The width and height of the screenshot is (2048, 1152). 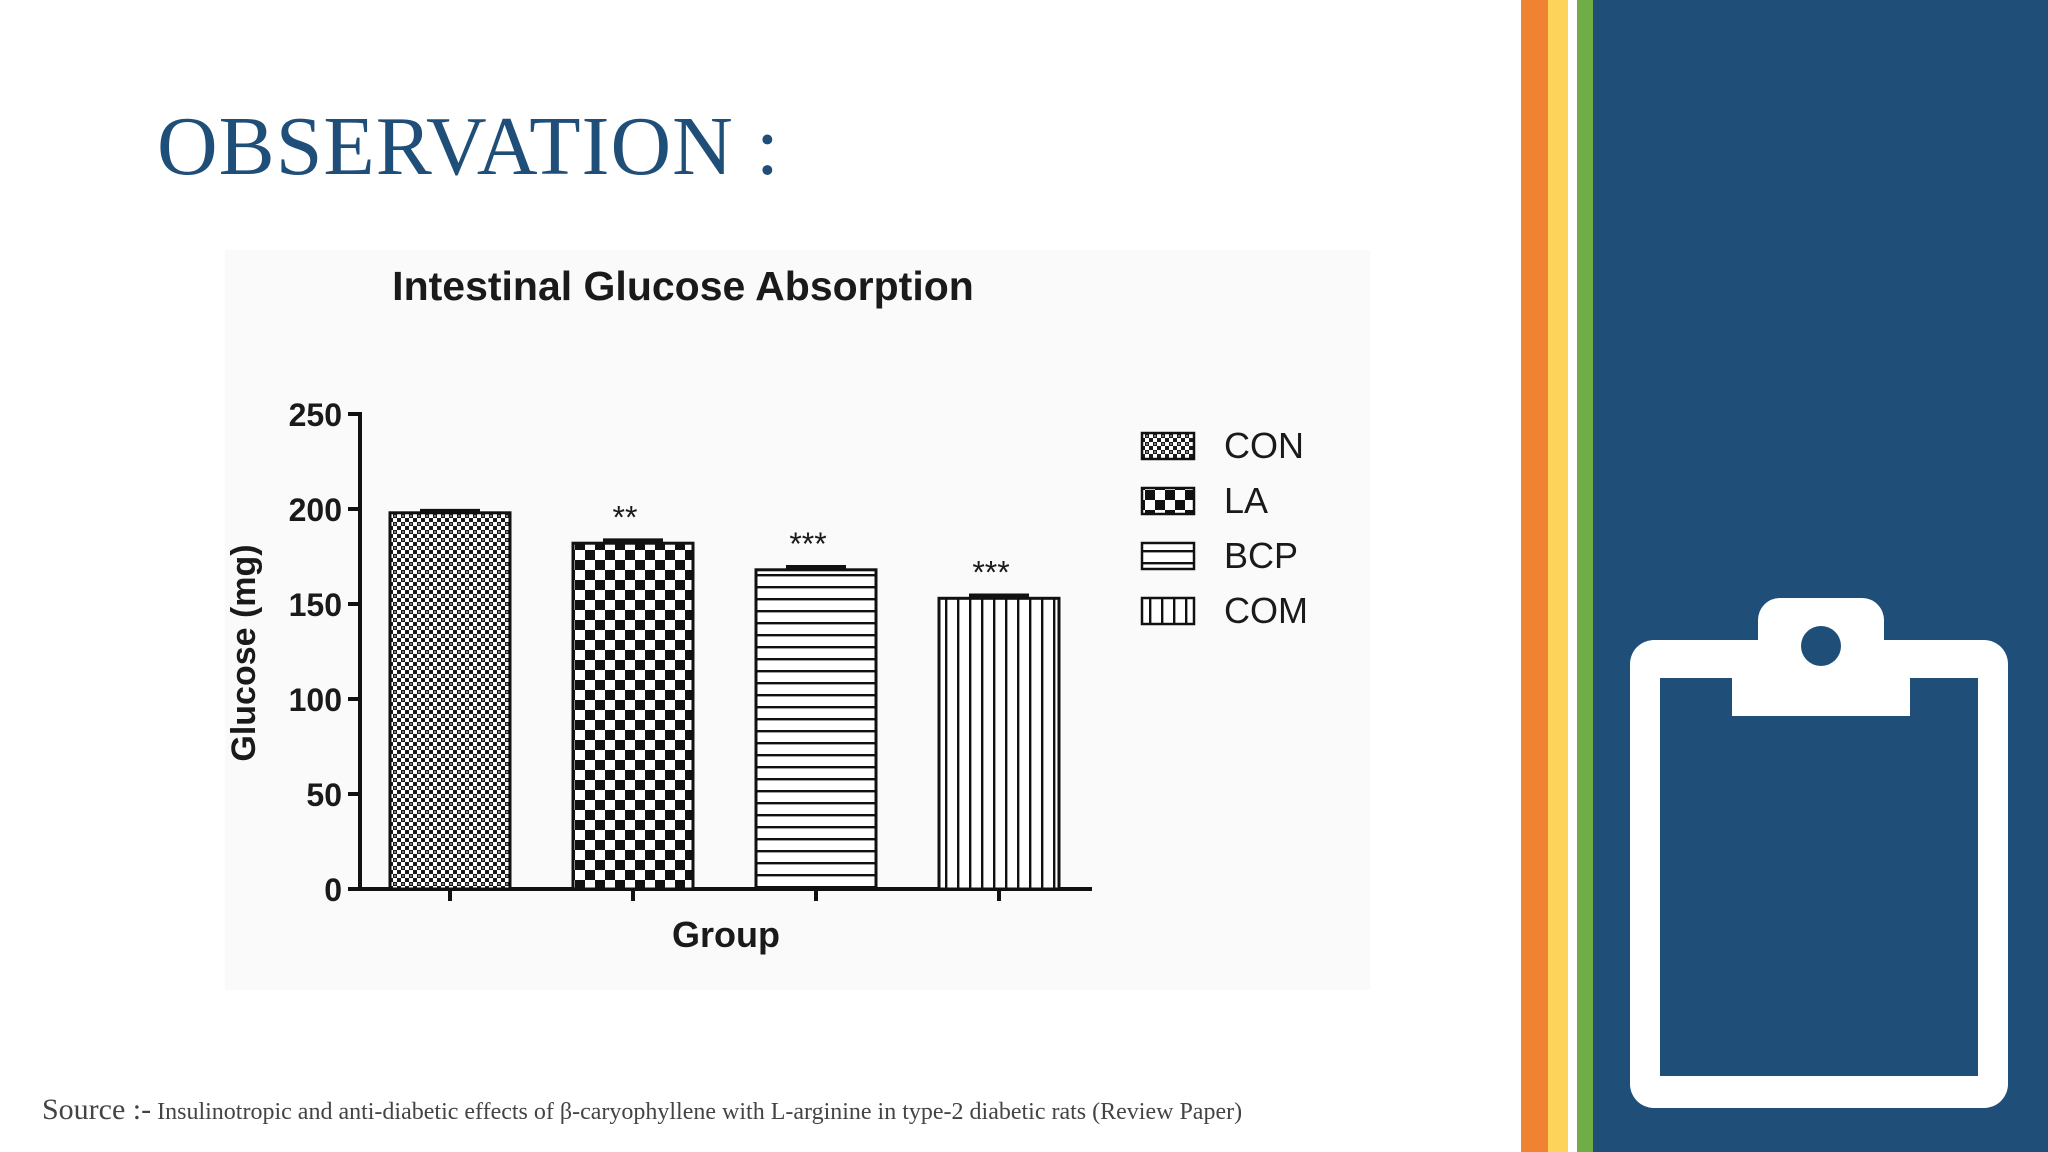 What do you see at coordinates (315, 510) in the screenshot?
I see `y-tick-label: 200` at bounding box center [315, 510].